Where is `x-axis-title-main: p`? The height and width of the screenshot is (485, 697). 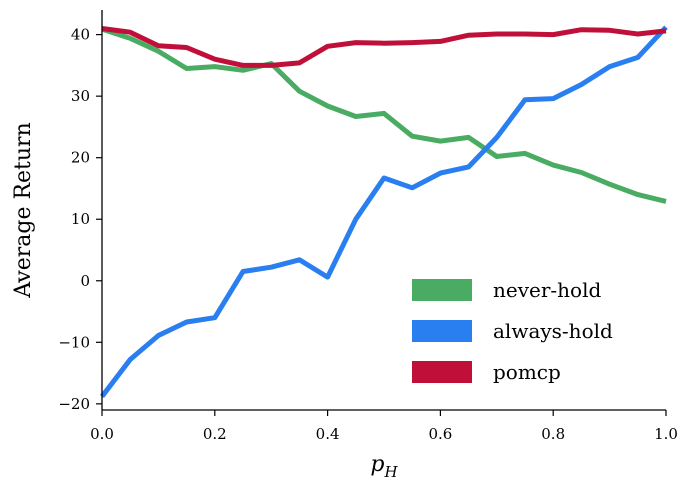
x-axis-title-main: p is located at coordinates (377, 464).